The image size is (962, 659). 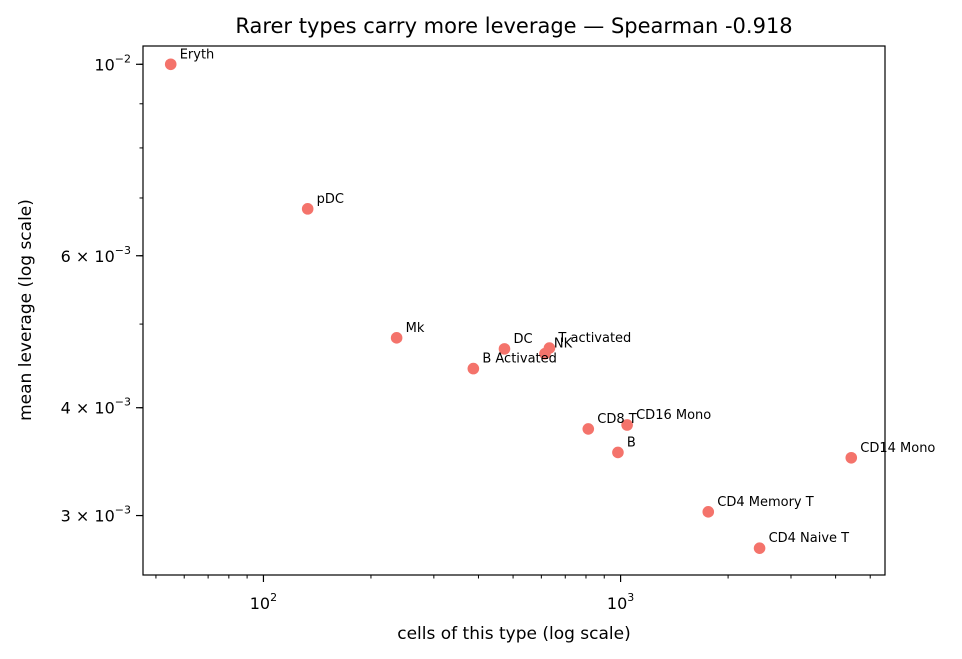 What do you see at coordinates (96, 515) in the screenshot?
I see `y-tick-label: 3 × 10⁻³` at bounding box center [96, 515].